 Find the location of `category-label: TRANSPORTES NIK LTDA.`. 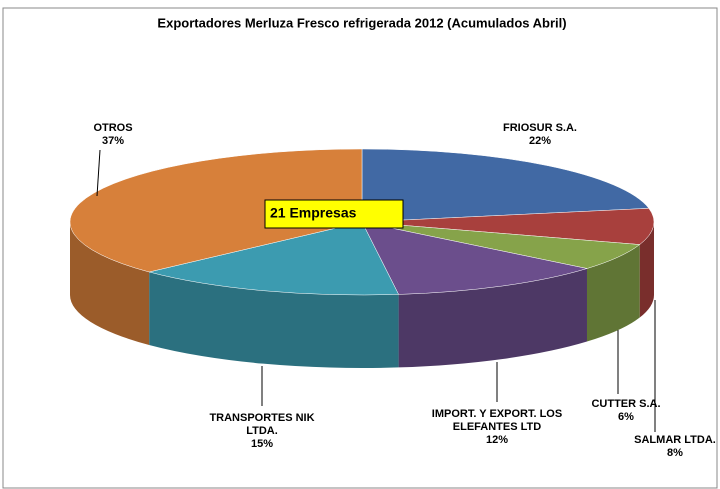

category-label: TRANSPORTES NIK LTDA. is located at coordinates (262, 424).